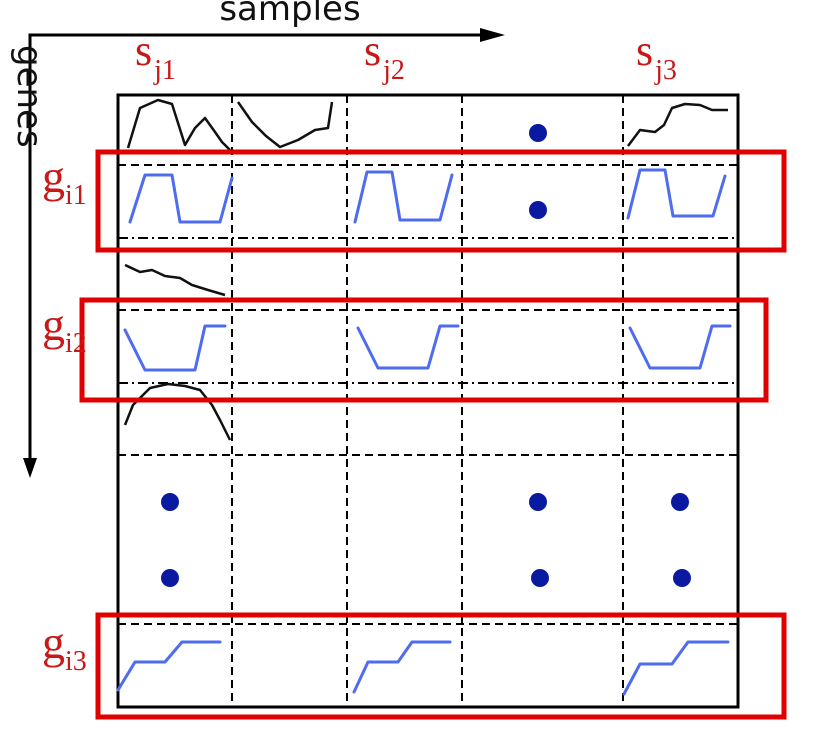  I want to click on sample-labels: sj1 sj2 sj3, so click(406, 56).